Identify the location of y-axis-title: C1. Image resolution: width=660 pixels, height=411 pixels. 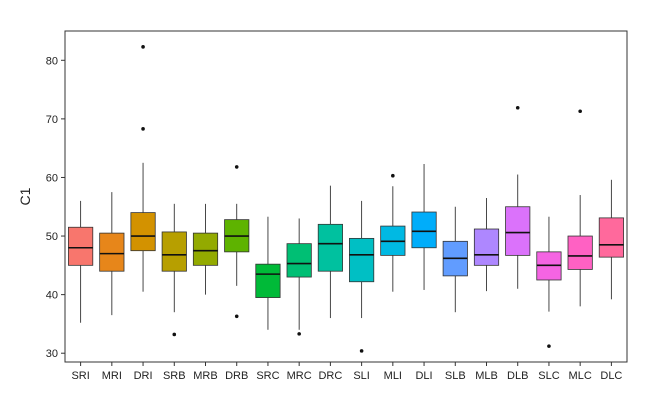
(25, 196).